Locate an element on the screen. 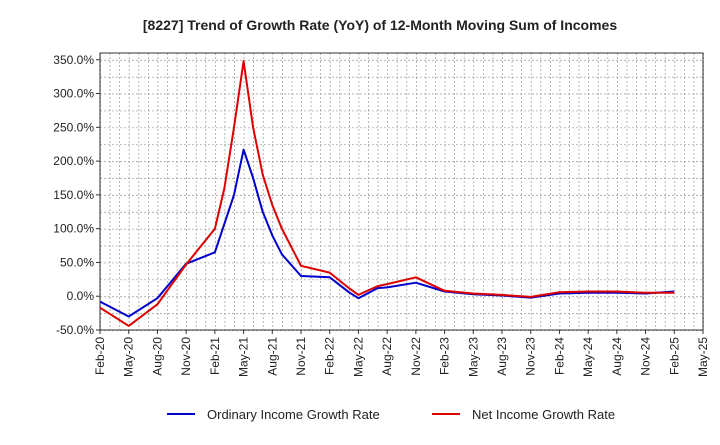  x-tick-label: Aug-20 is located at coordinates (157, 356).